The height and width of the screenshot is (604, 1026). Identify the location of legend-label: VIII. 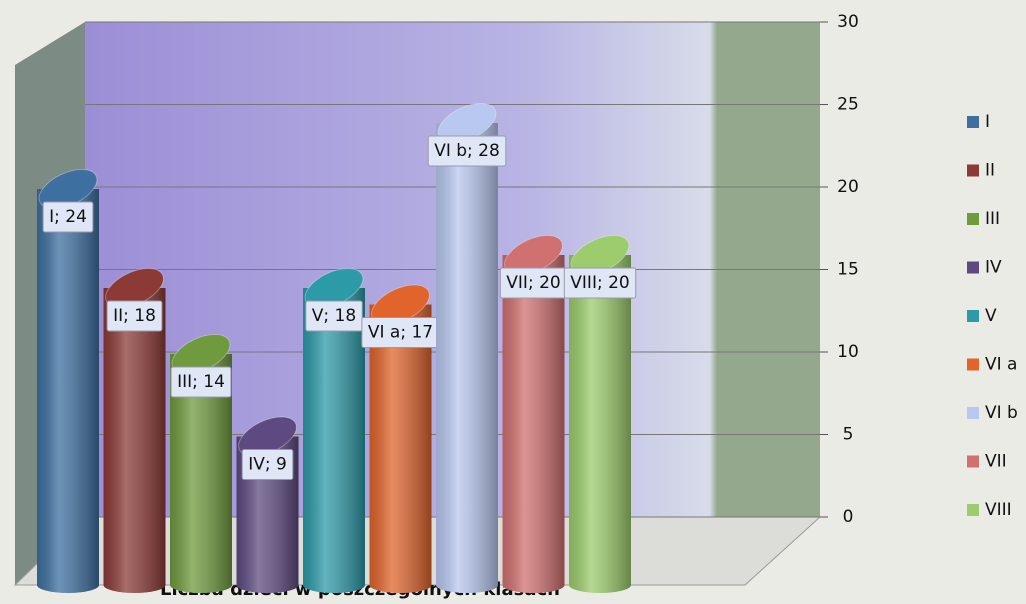
(998, 510).